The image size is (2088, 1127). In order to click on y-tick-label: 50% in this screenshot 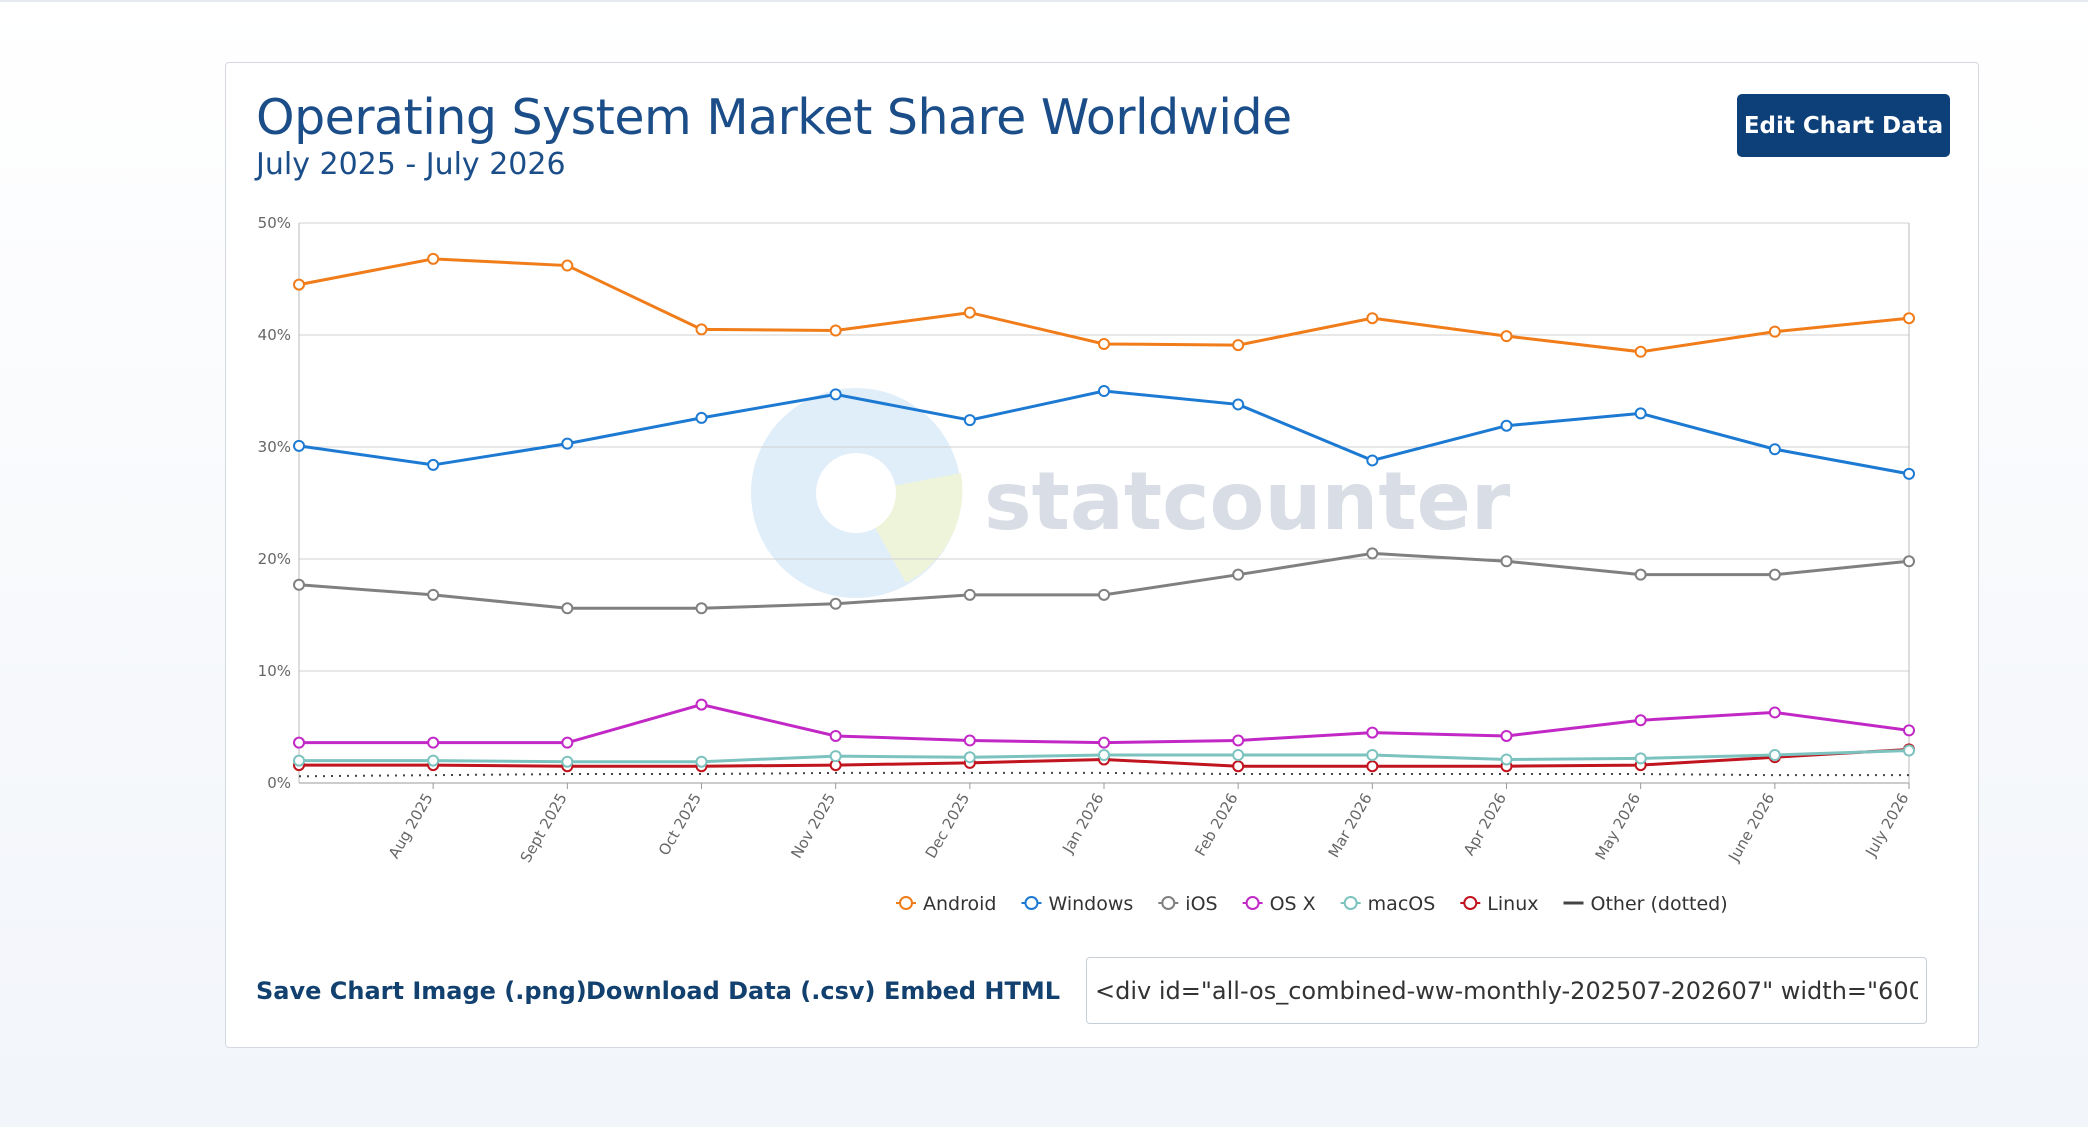, I will do `click(274, 223)`.